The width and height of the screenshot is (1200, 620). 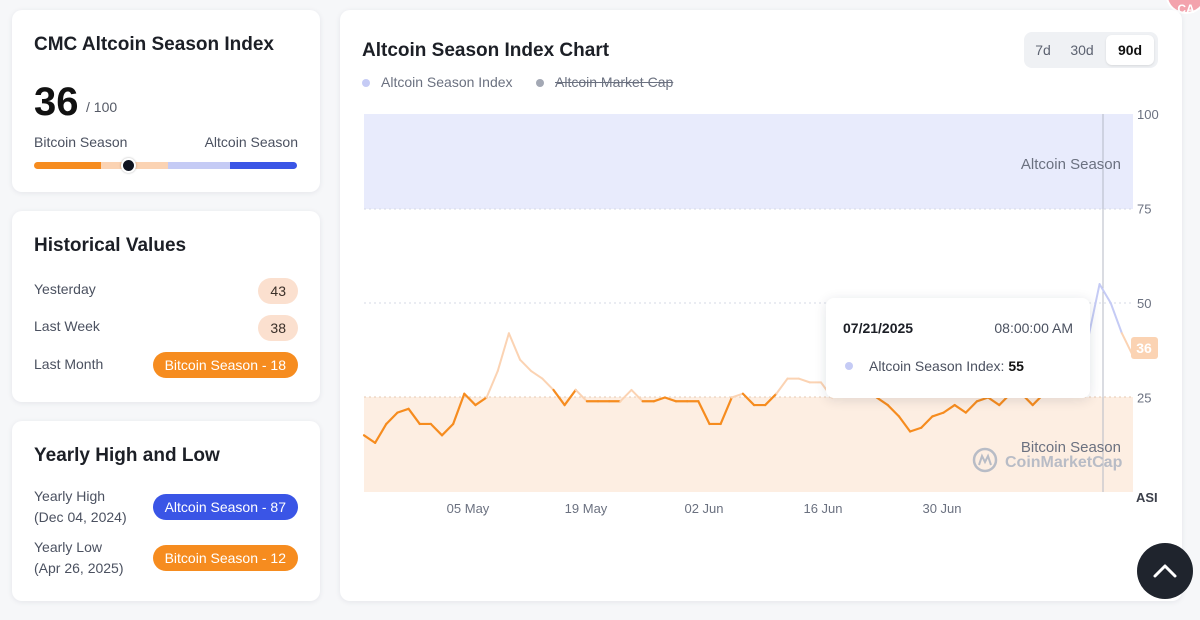 What do you see at coordinates (110, 245) in the screenshot?
I see `historical-title: Historical Values` at bounding box center [110, 245].